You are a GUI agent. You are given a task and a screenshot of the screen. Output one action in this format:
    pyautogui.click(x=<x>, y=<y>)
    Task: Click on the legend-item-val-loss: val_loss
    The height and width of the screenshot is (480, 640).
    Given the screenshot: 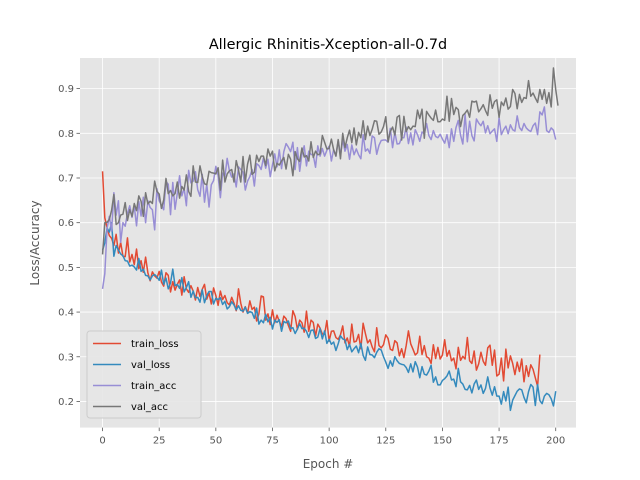 What is the action you would take?
    pyautogui.click(x=131, y=365)
    